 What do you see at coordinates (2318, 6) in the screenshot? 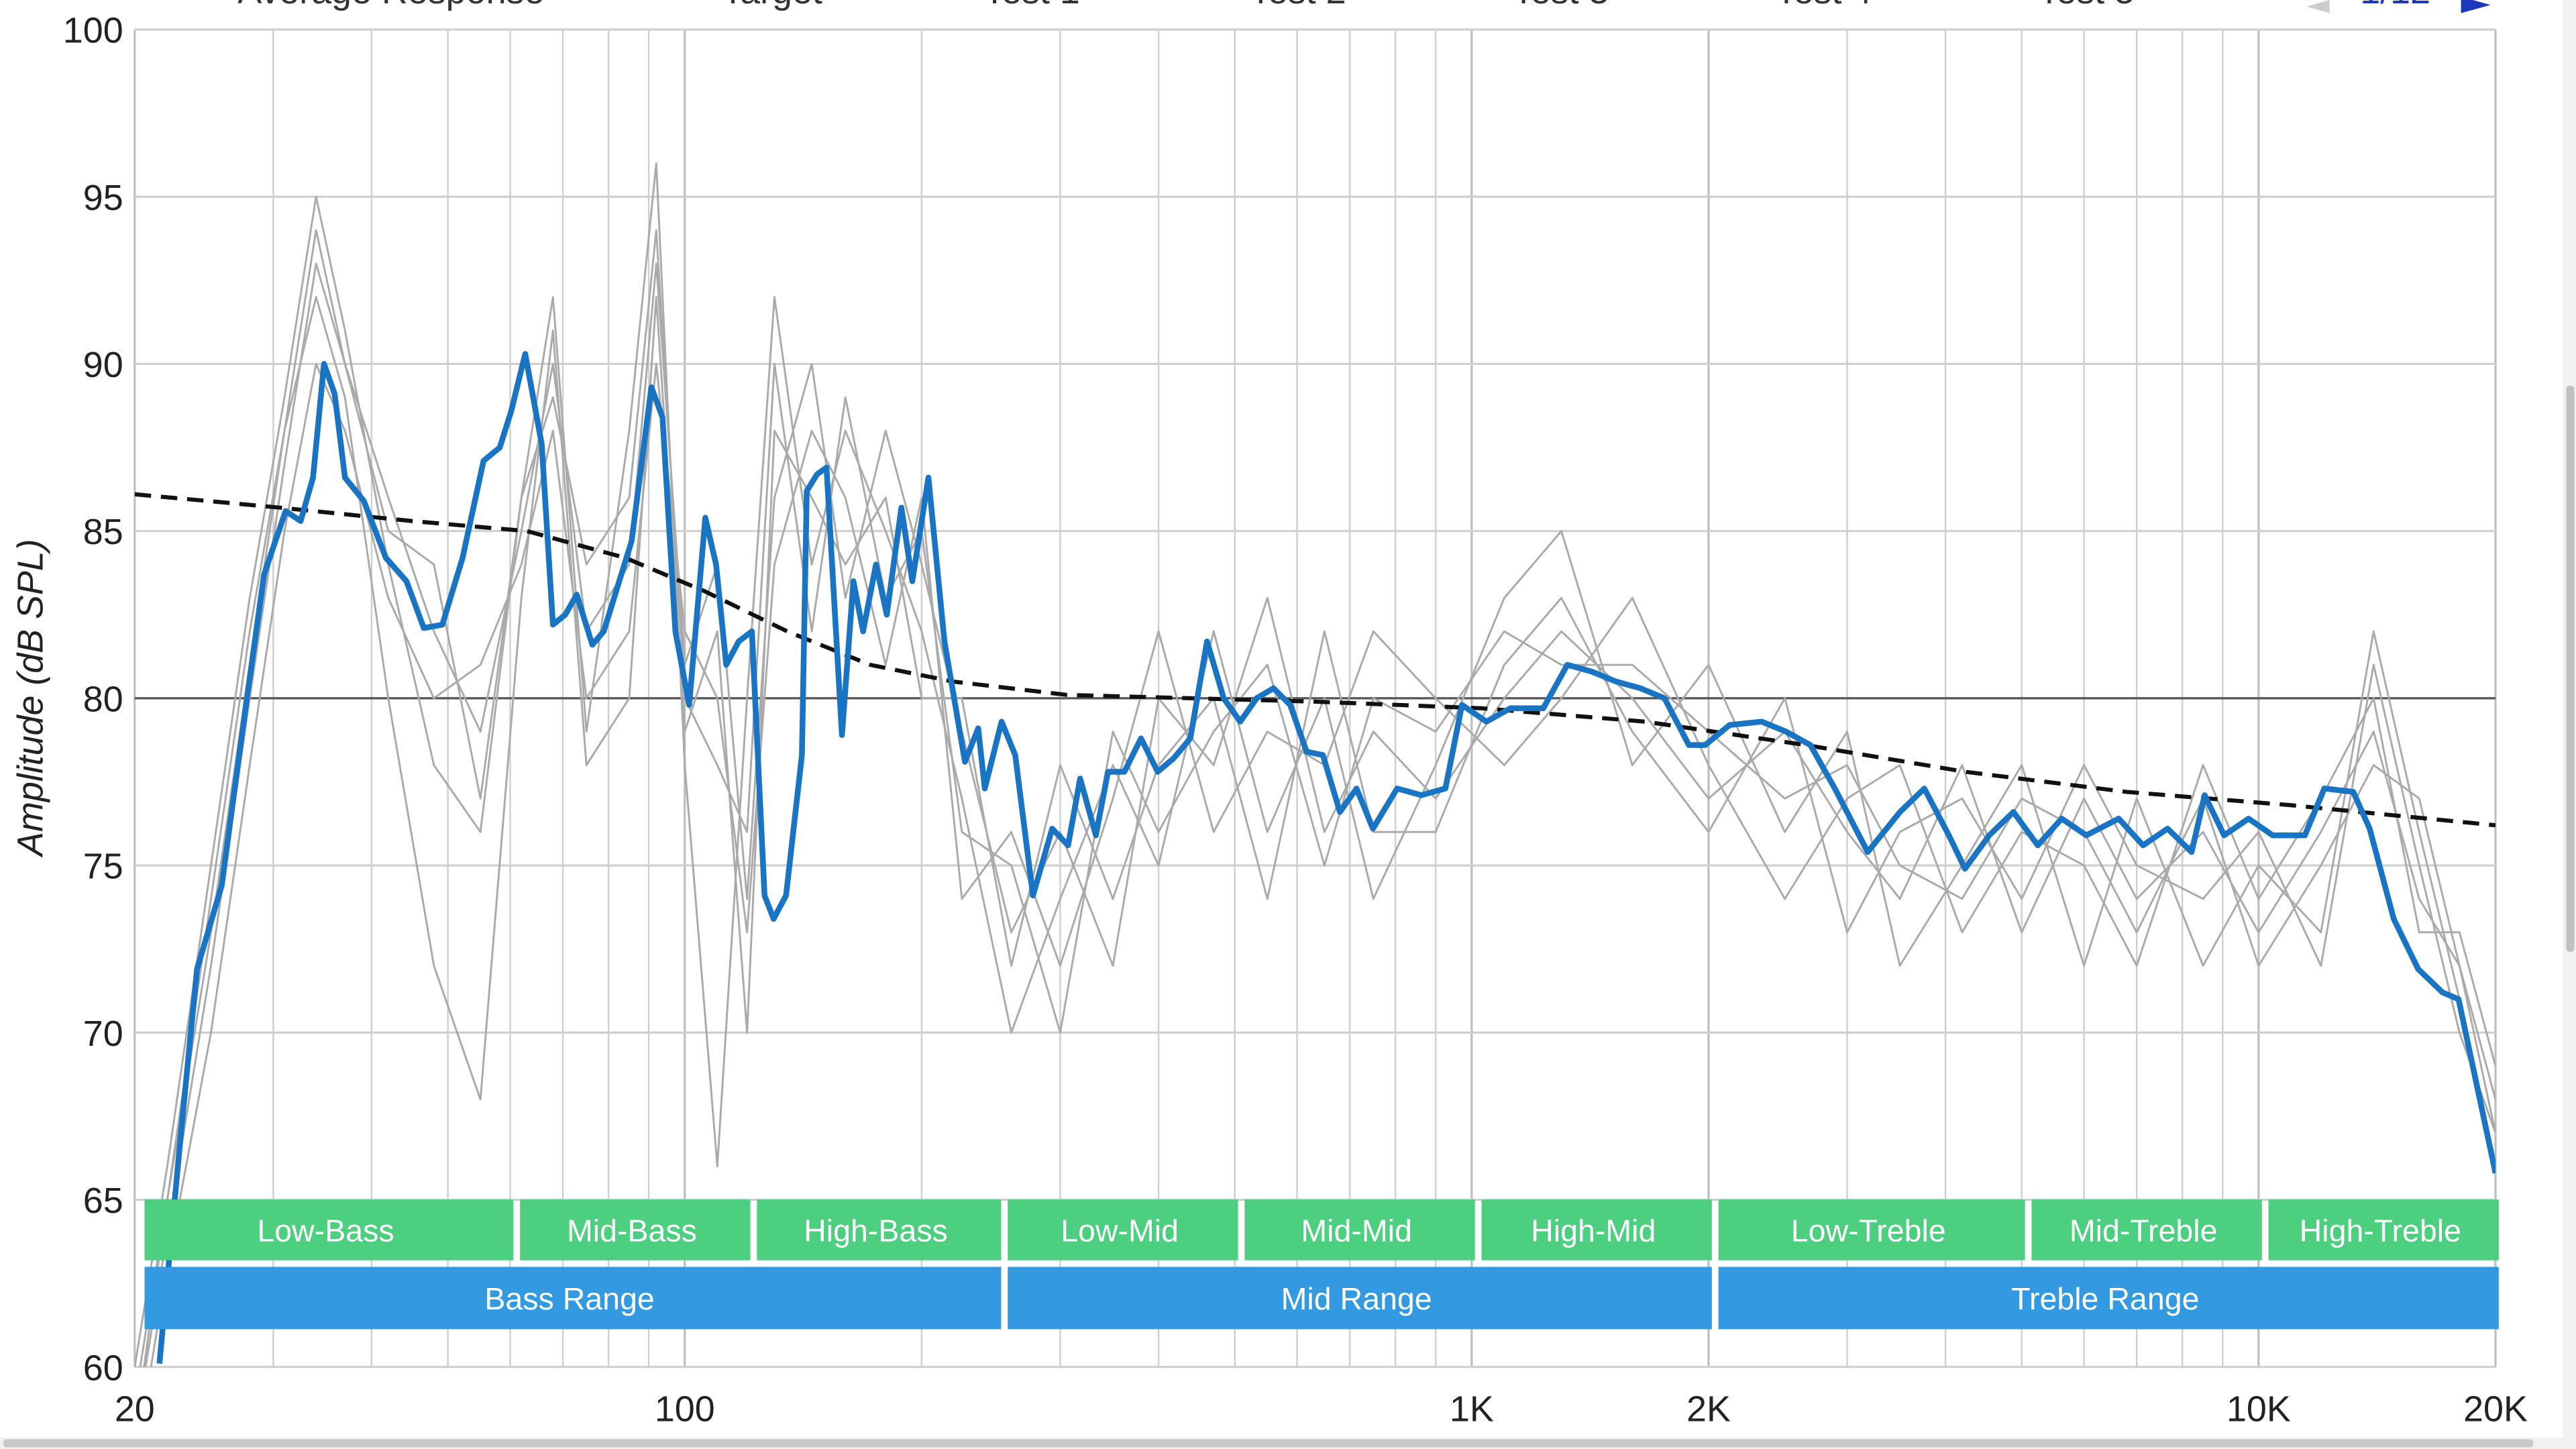
I see `pager-prev` at bounding box center [2318, 6].